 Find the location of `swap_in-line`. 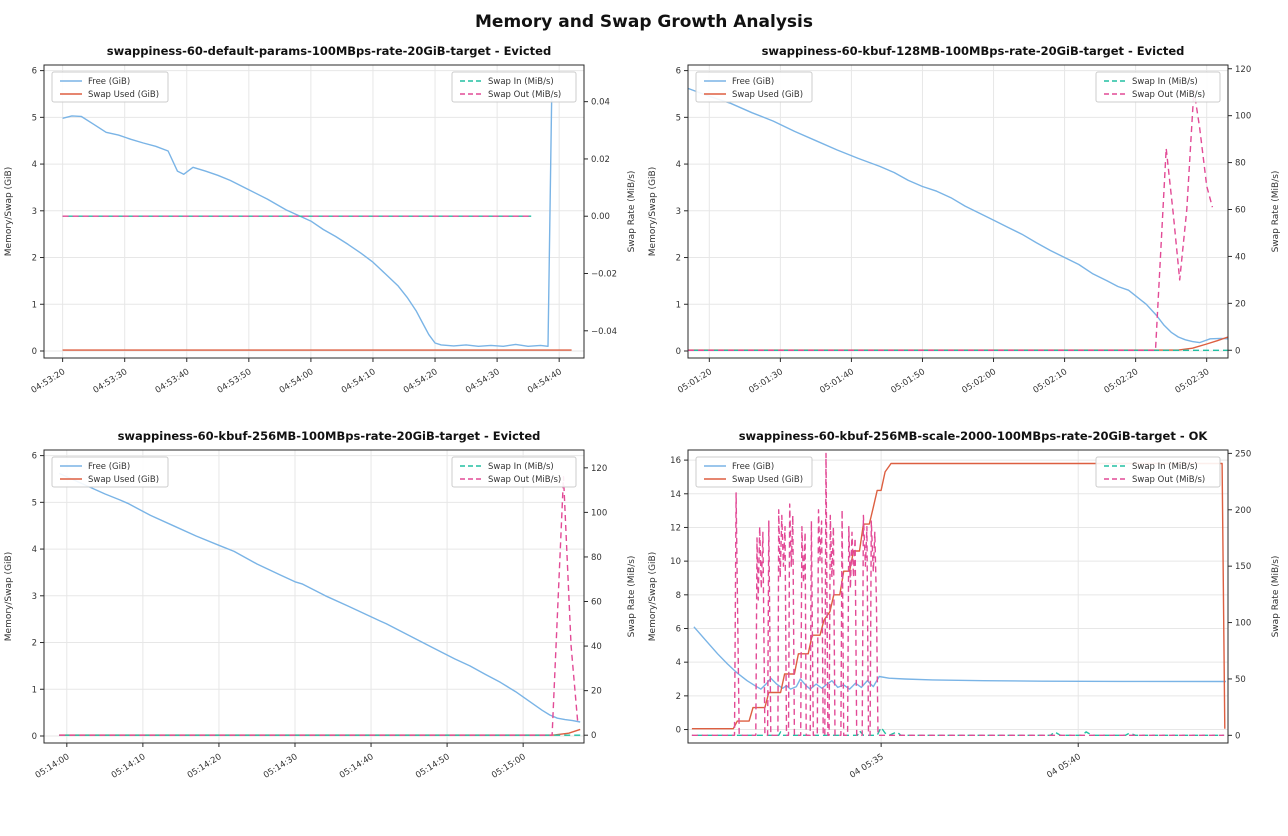

swap_in-line is located at coordinates (958, 731).